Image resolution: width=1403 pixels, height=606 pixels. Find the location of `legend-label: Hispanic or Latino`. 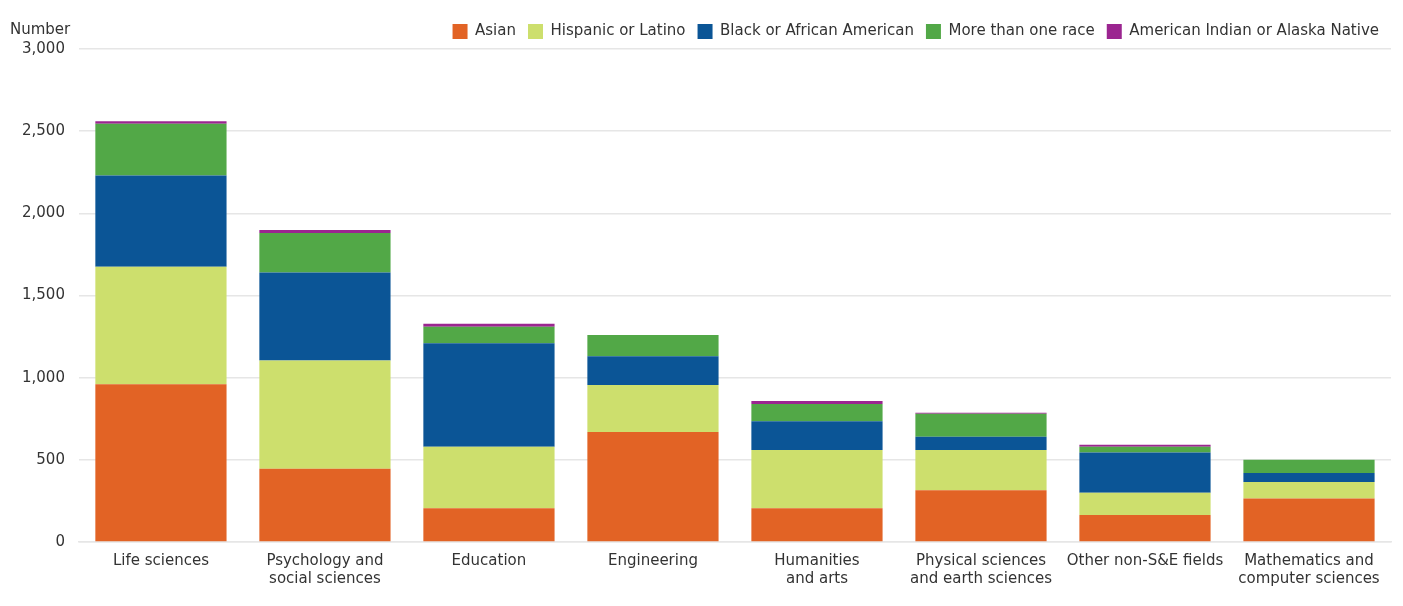

legend-label: Hispanic or Latino is located at coordinates (618, 30).